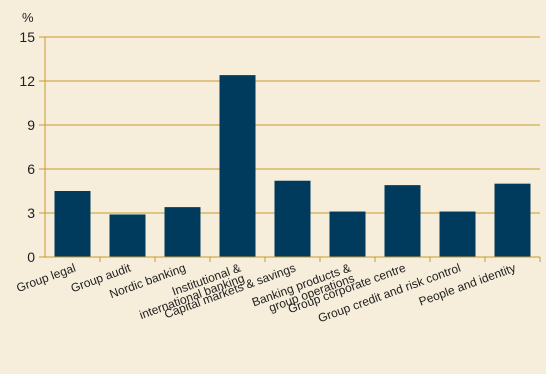  Describe the element at coordinates (27, 81) in the screenshot. I see `y-tick-label: 12` at that location.